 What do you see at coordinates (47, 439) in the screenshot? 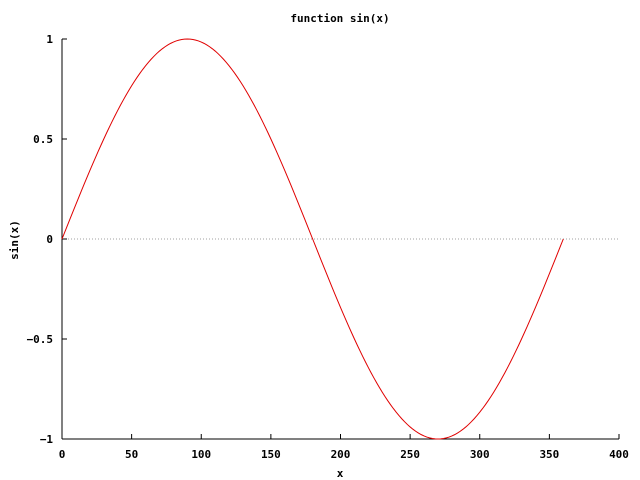
I see `y-tick-label: −1` at bounding box center [47, 439].